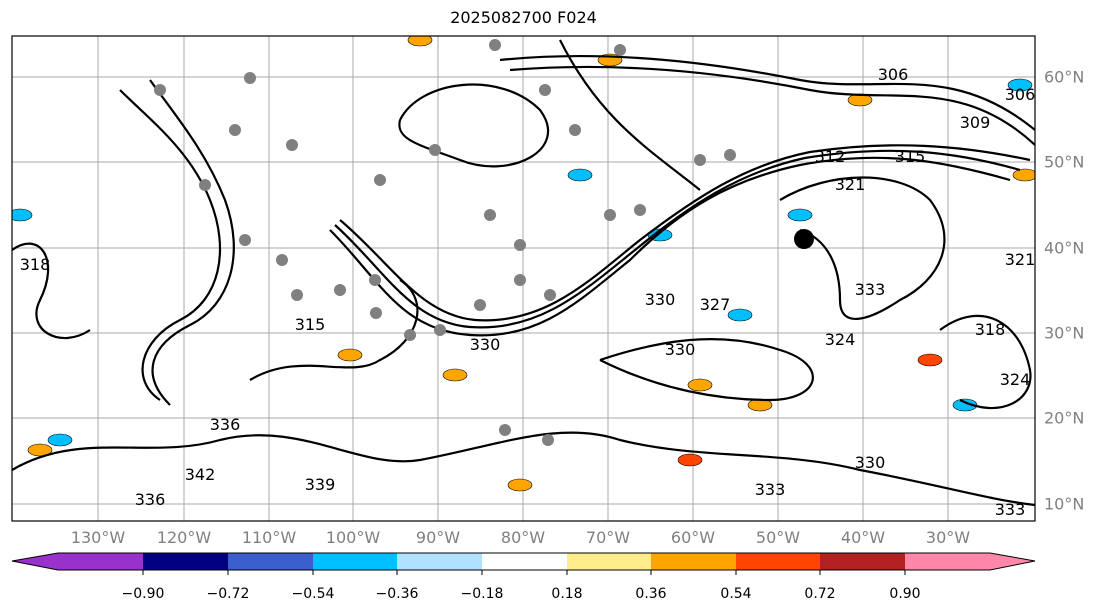 The width and height of the screenshot is (1105, 615). I want to click on longitude-label: 80°W, so click(523, 537).